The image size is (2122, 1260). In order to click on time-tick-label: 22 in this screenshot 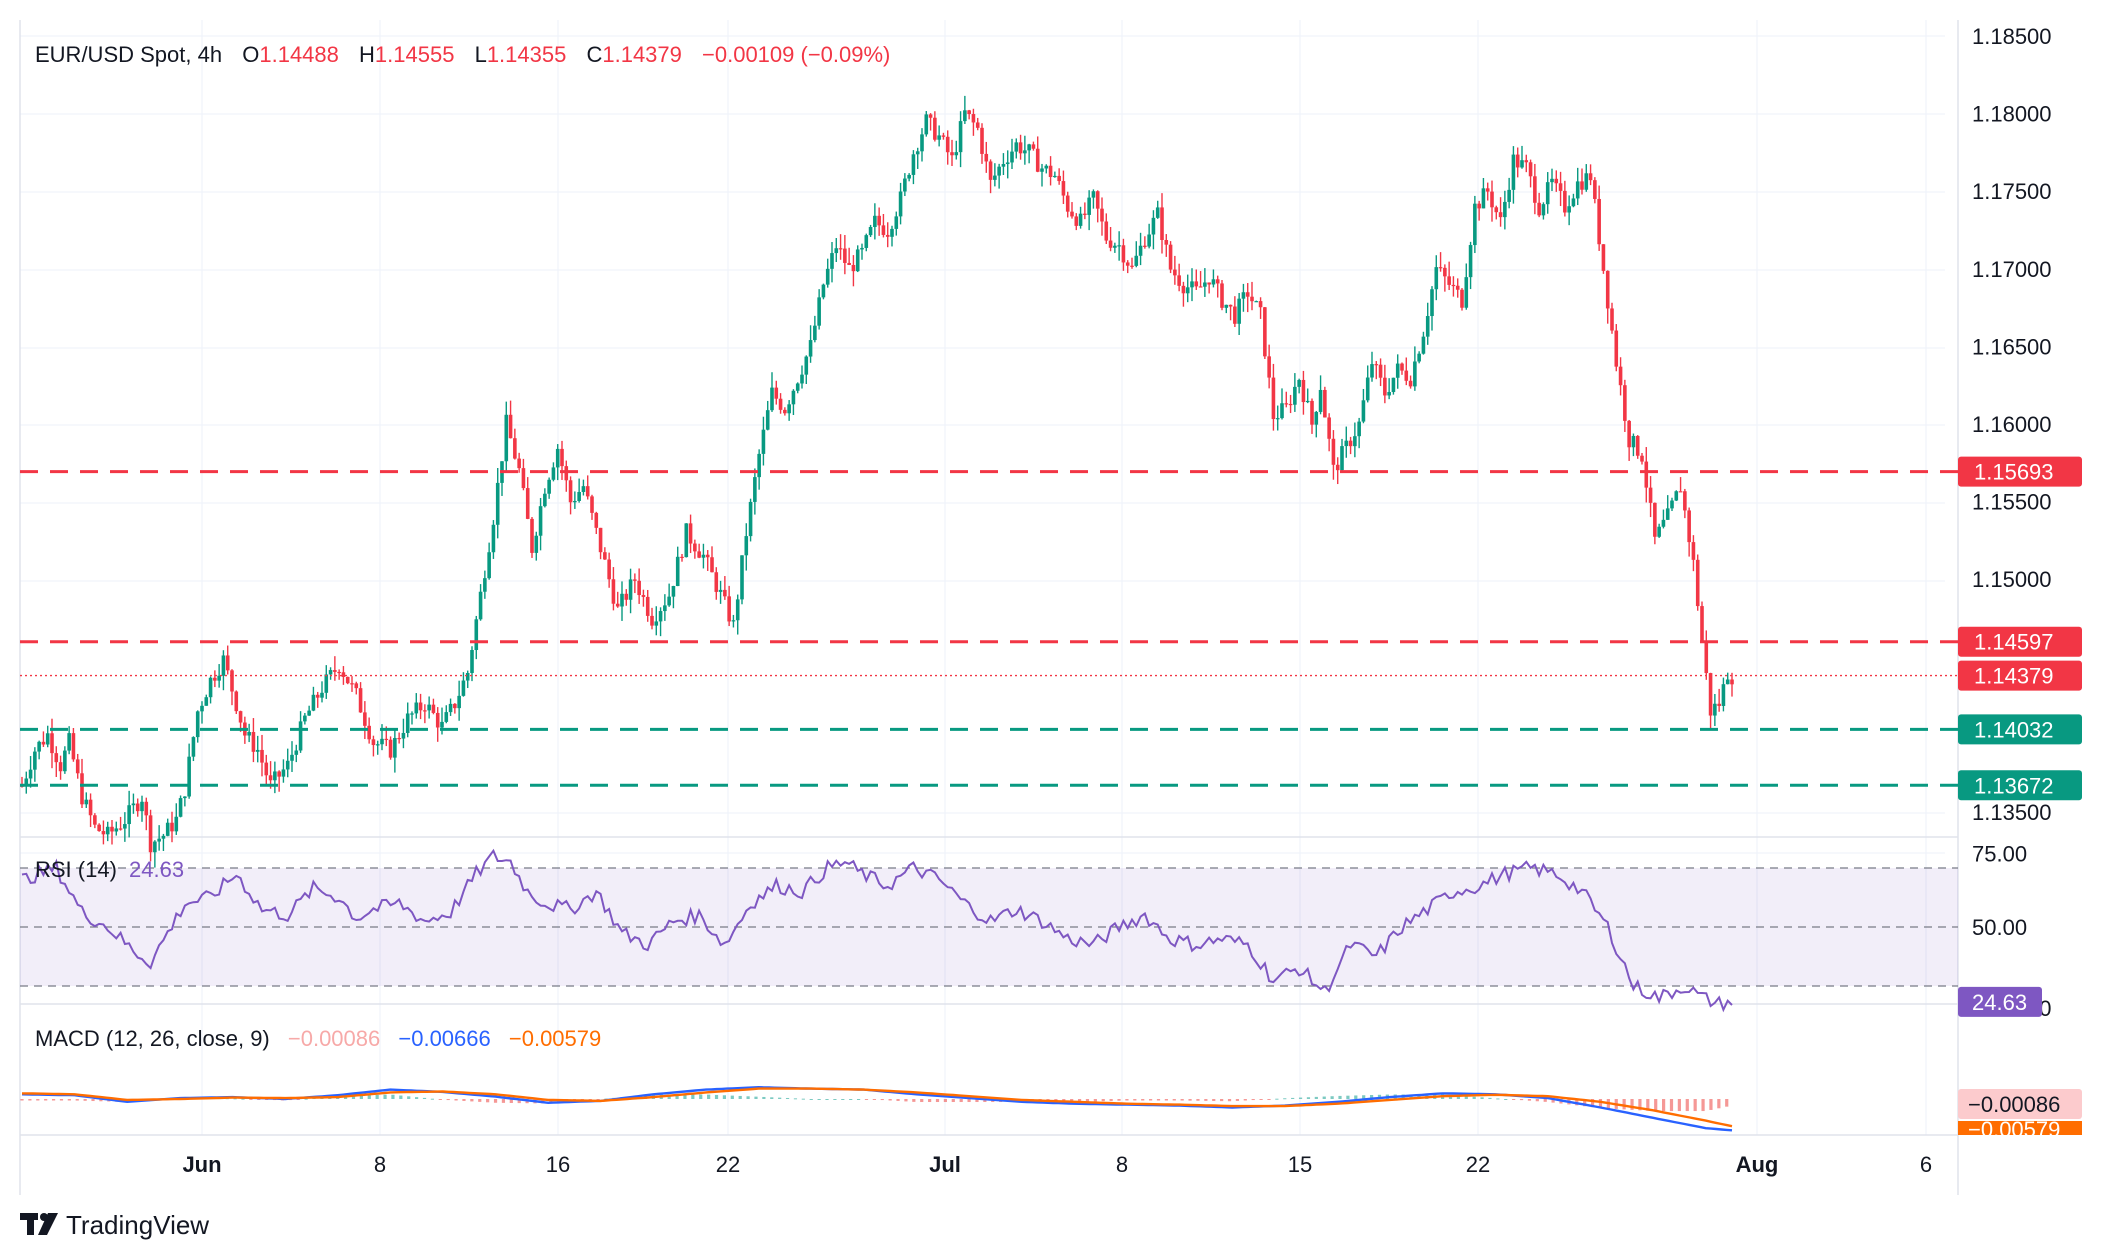, I will do `click(728, 1164)`.